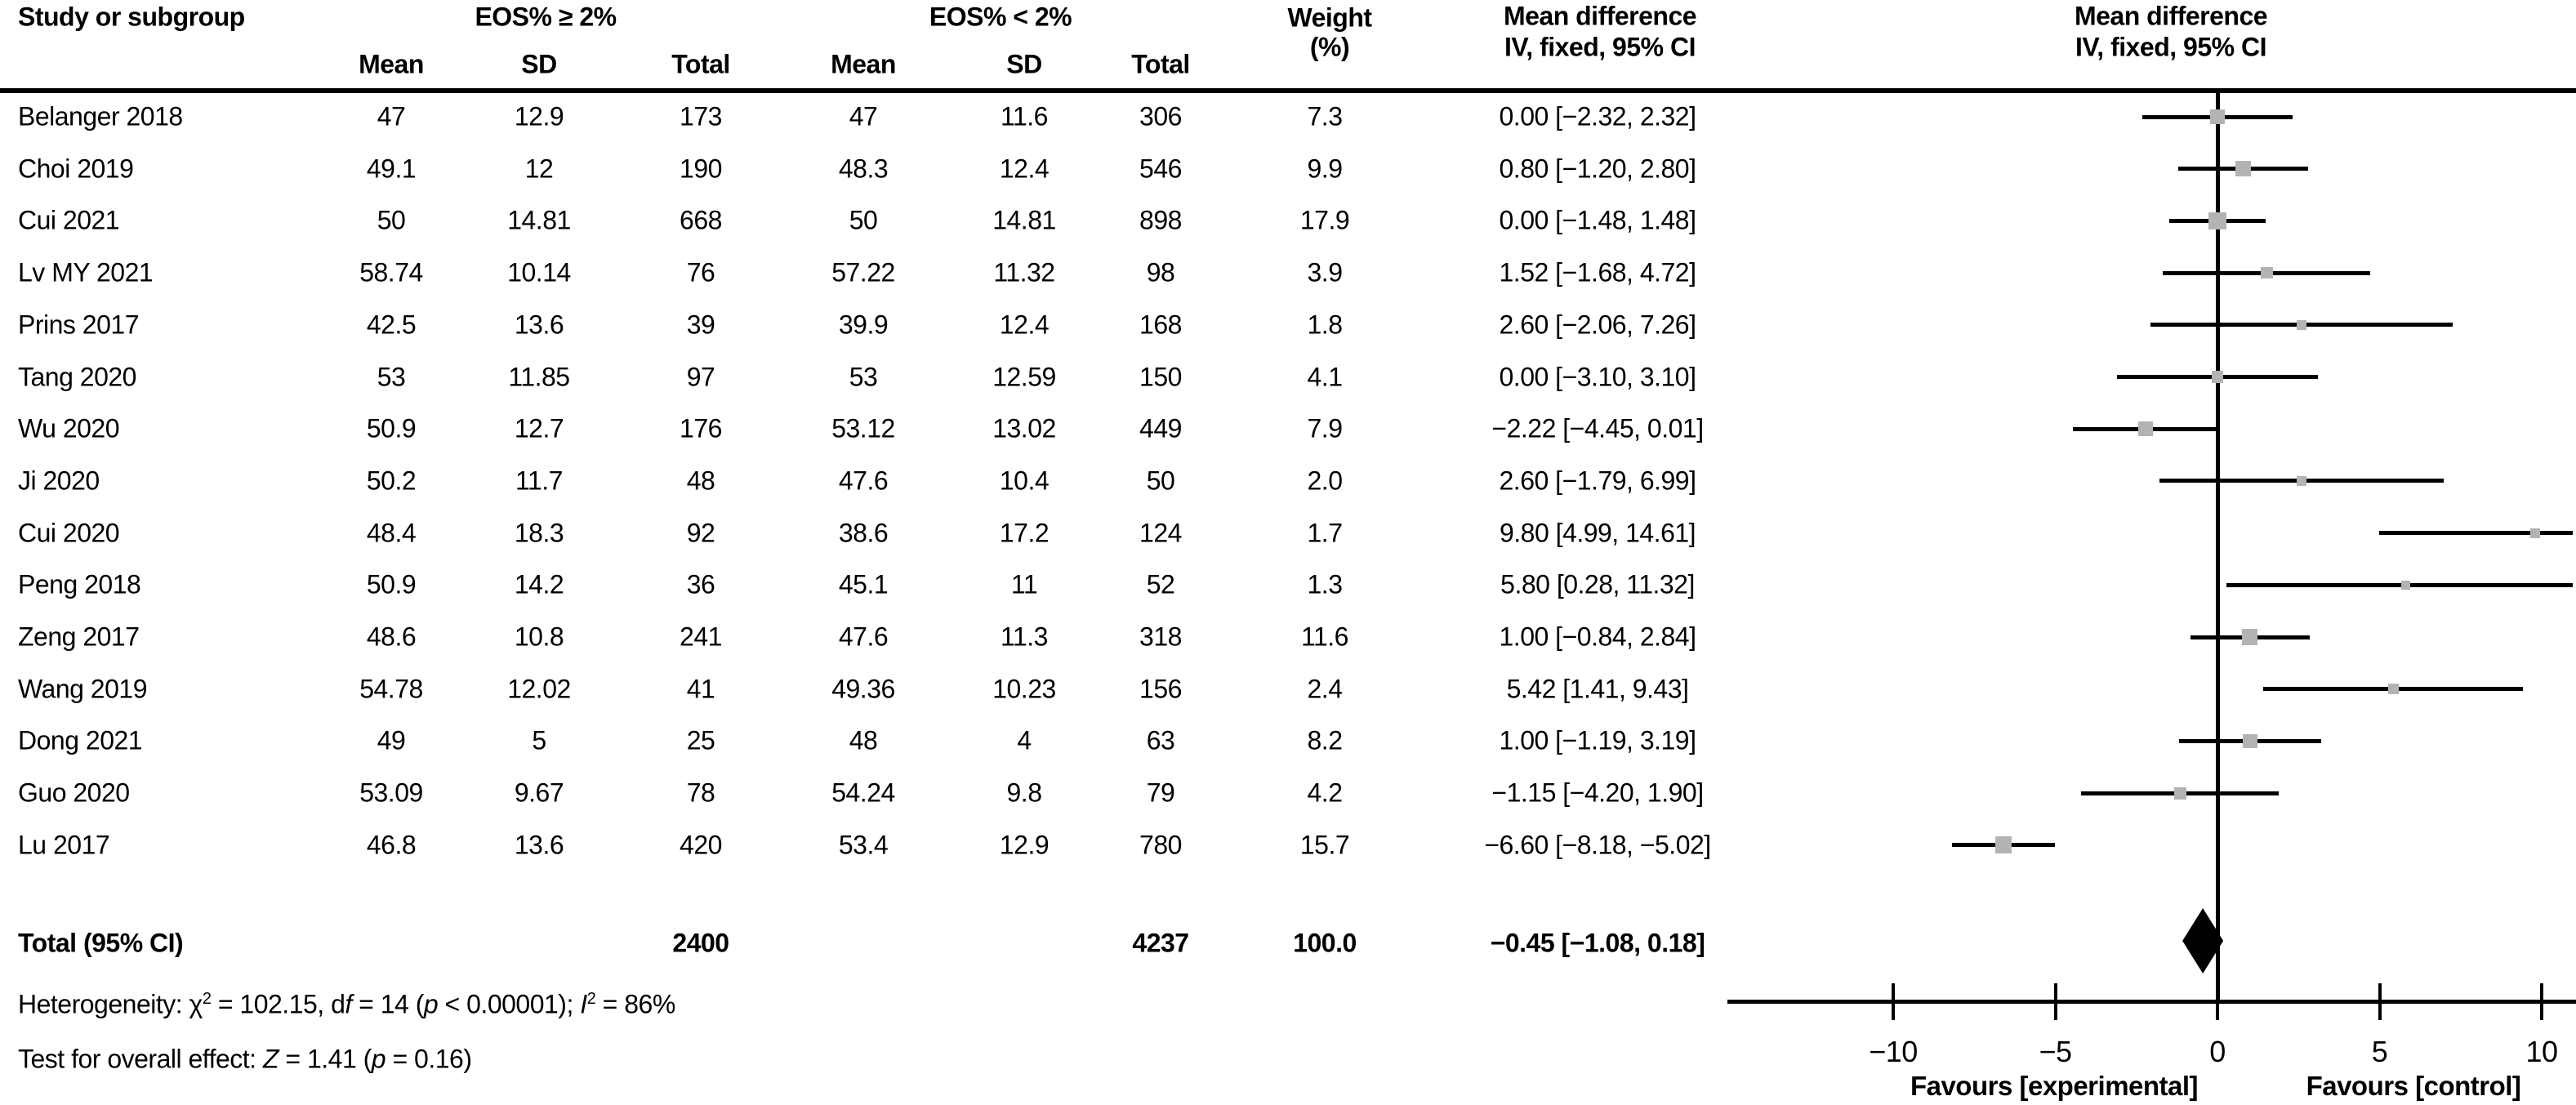 The image size is (2576, 1105). What do you see at coordinates (64, 845) in the screenshot?
I see `study-name: Lu 2017` at bounding box center [64, 845].